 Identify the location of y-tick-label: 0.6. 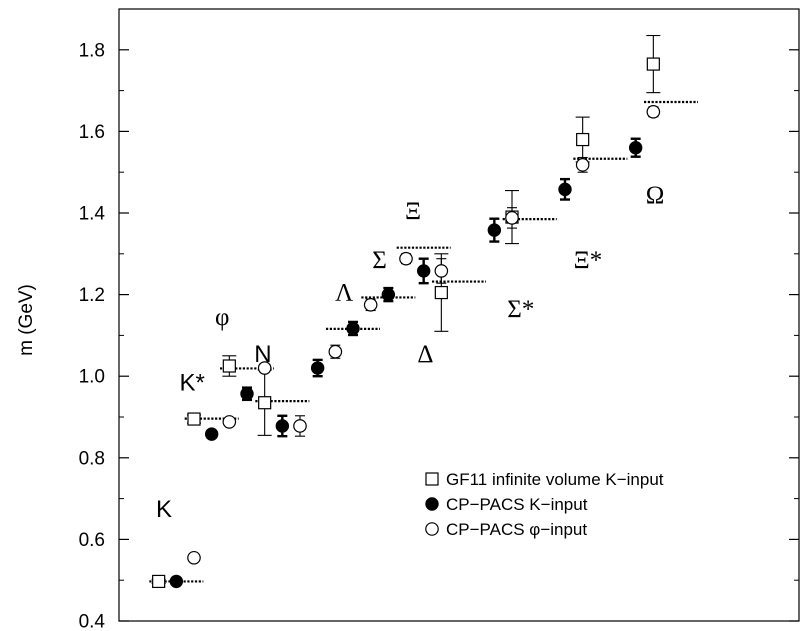
(92, 540).